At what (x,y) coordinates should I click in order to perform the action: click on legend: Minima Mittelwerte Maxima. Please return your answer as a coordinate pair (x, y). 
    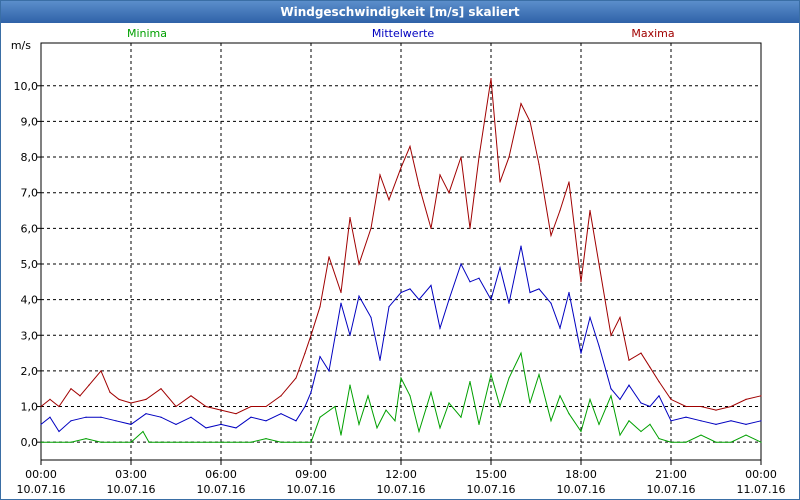
    Looking at the image, I should click on (401, 33).